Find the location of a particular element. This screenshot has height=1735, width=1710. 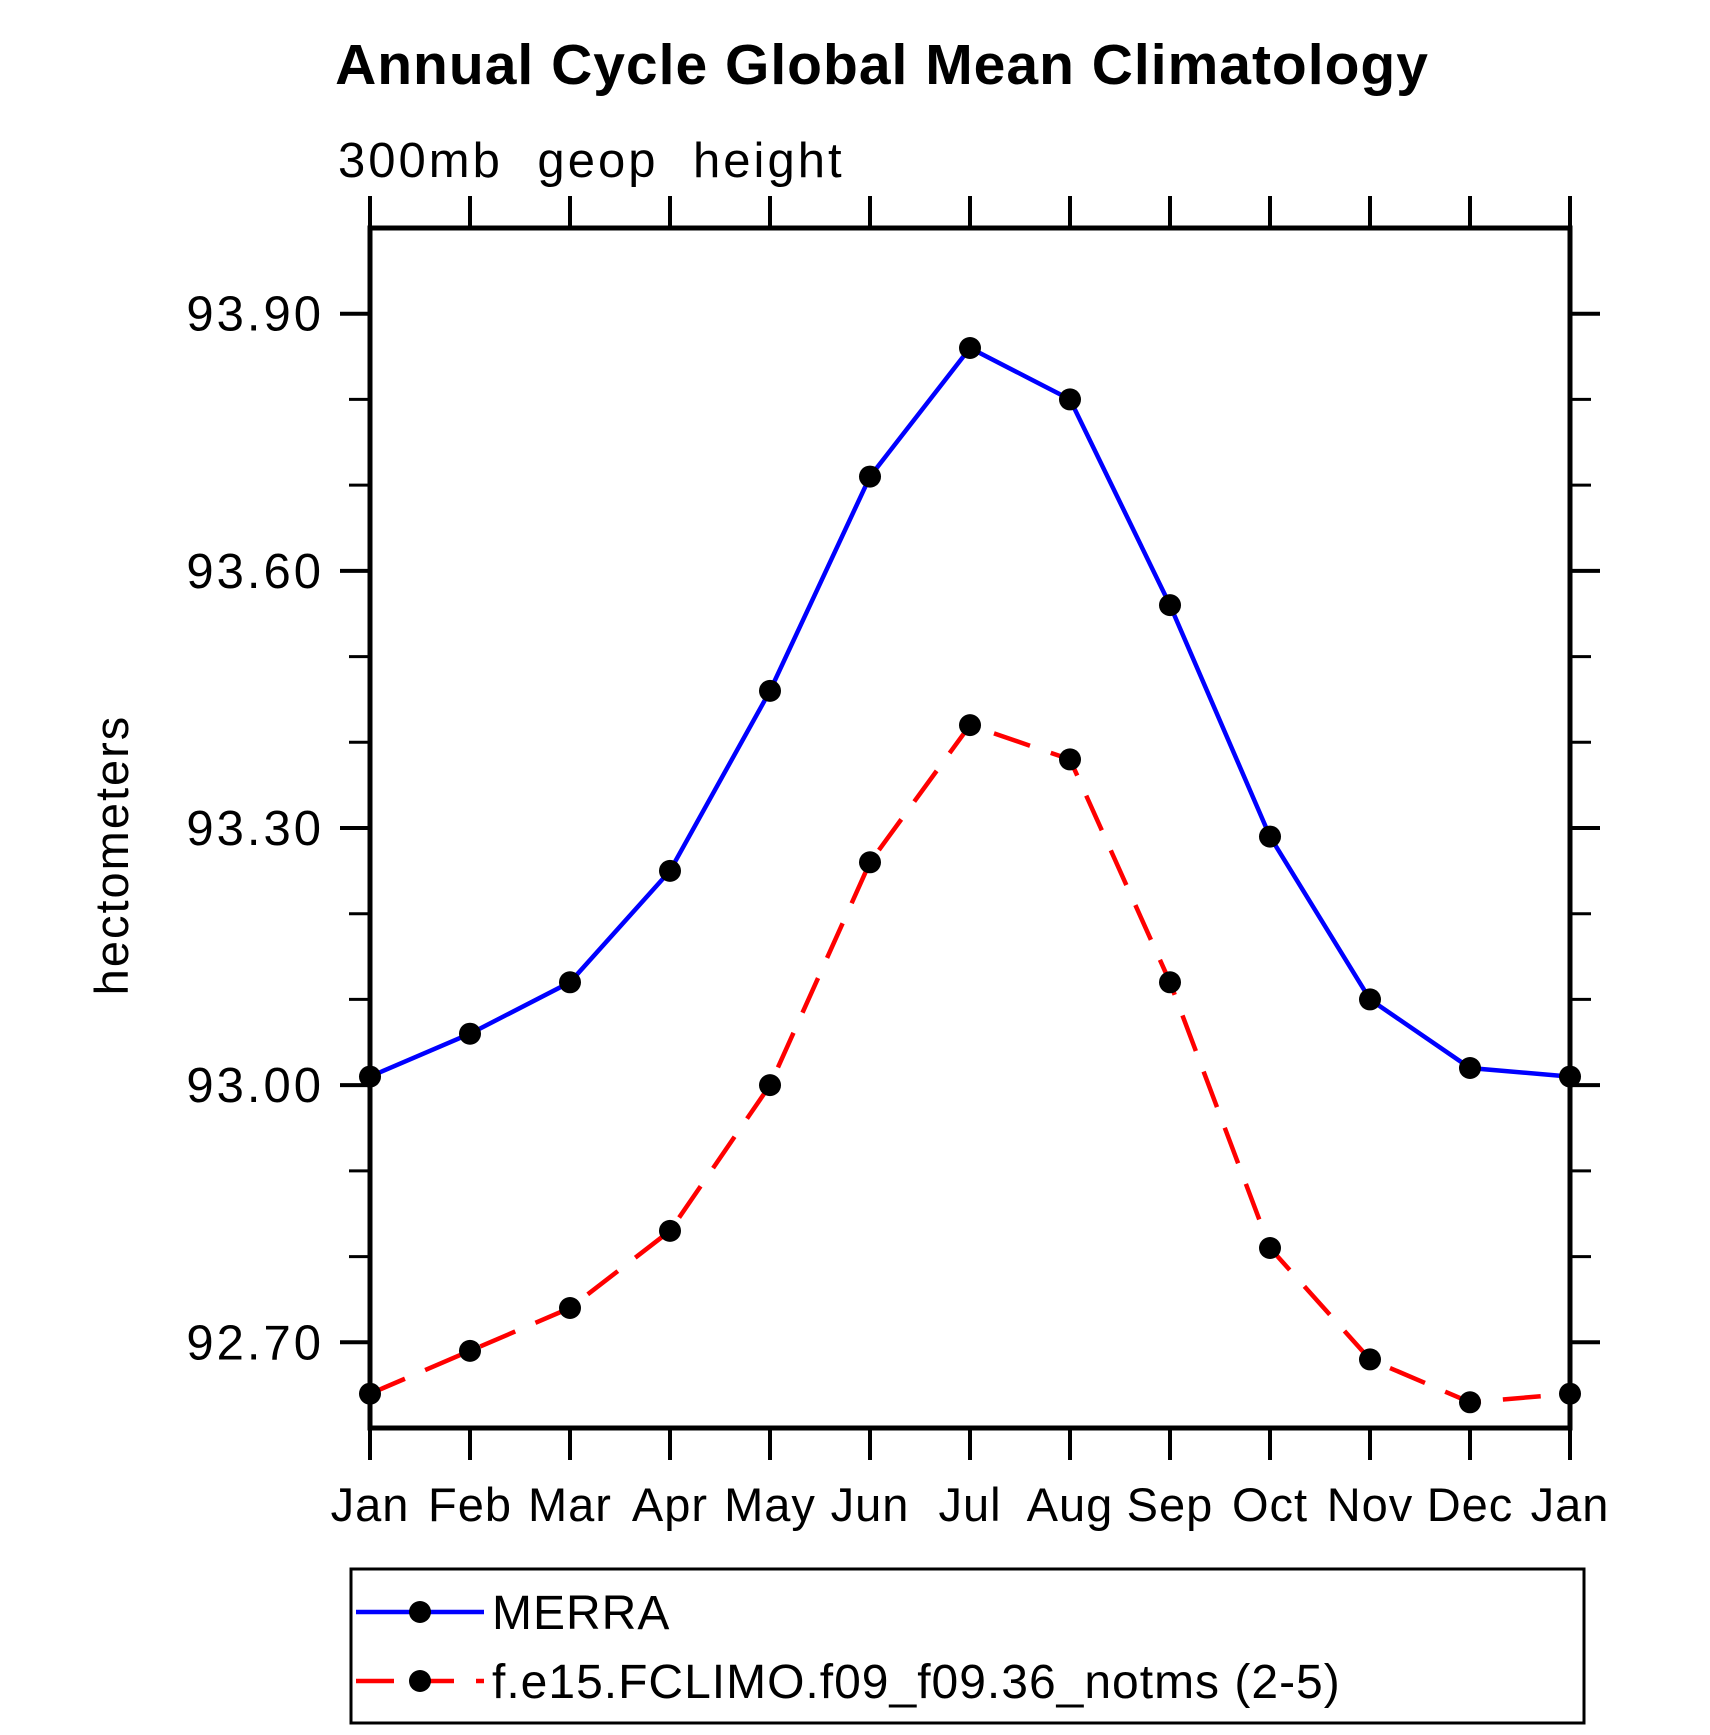

x-tick-label: Sep is located at coordinates (1170, 1504).